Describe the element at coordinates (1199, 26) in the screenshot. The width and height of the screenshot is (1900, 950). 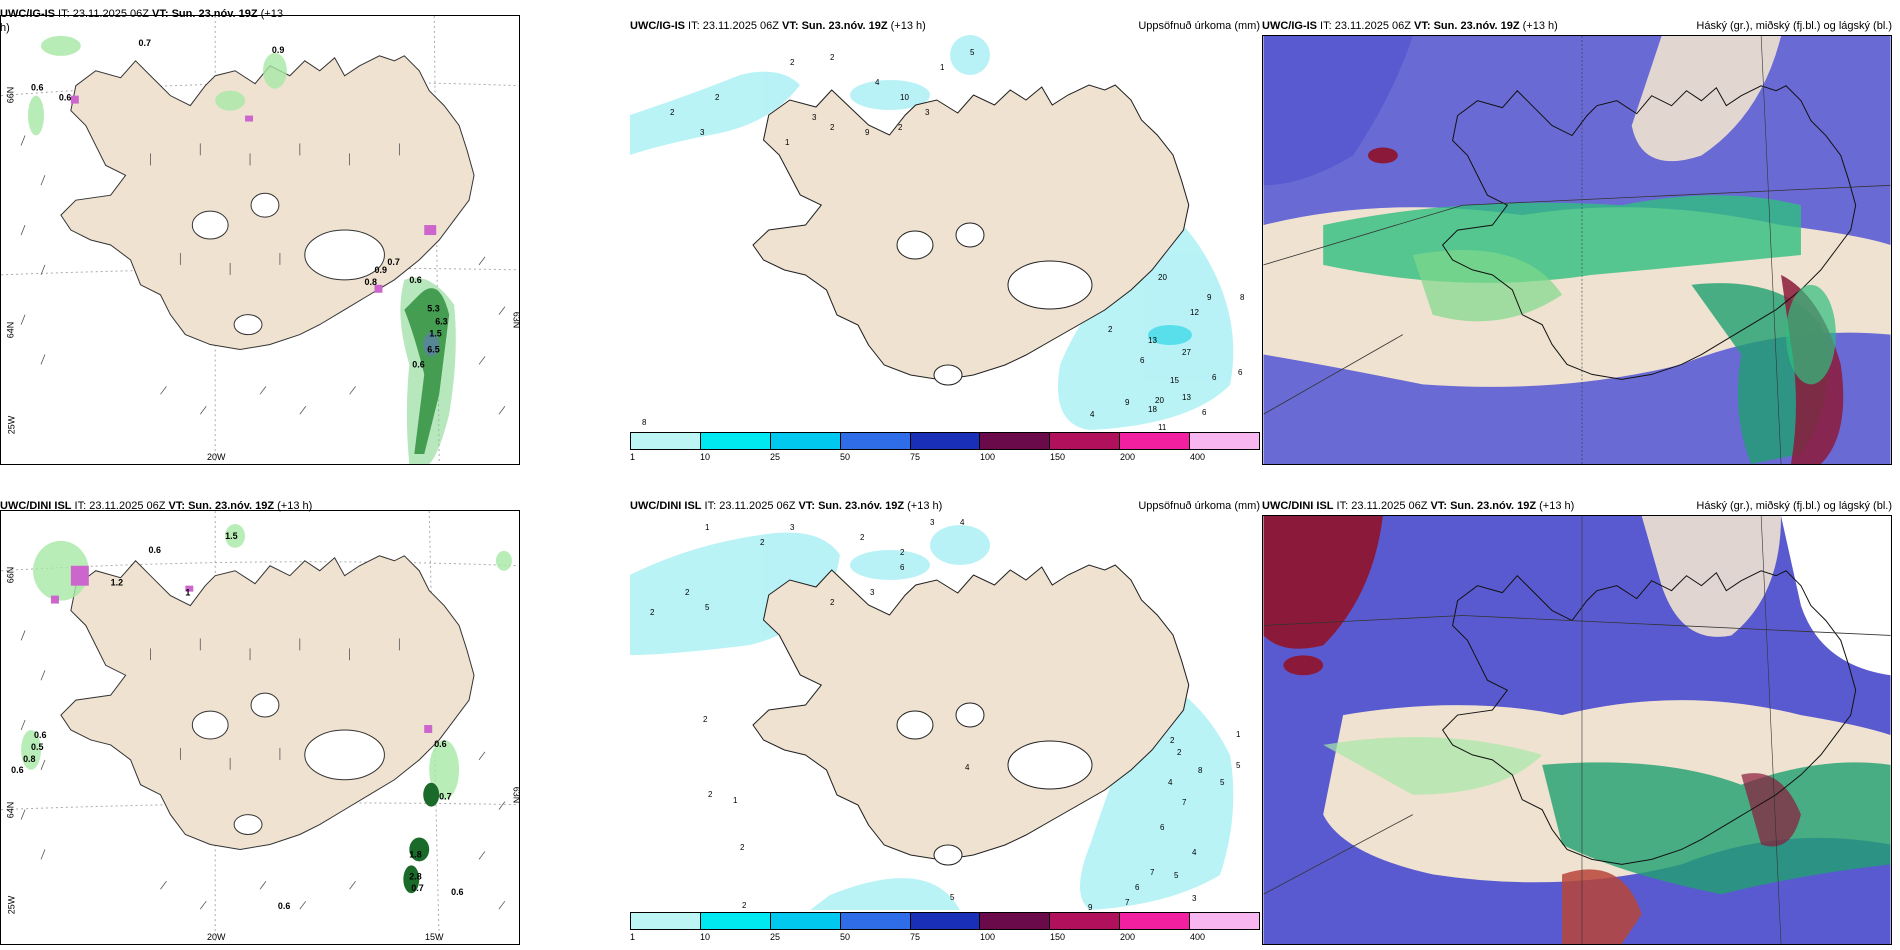
I see `panel-right-title: Uppsöfnuð úrkoma (mm)` at that location.